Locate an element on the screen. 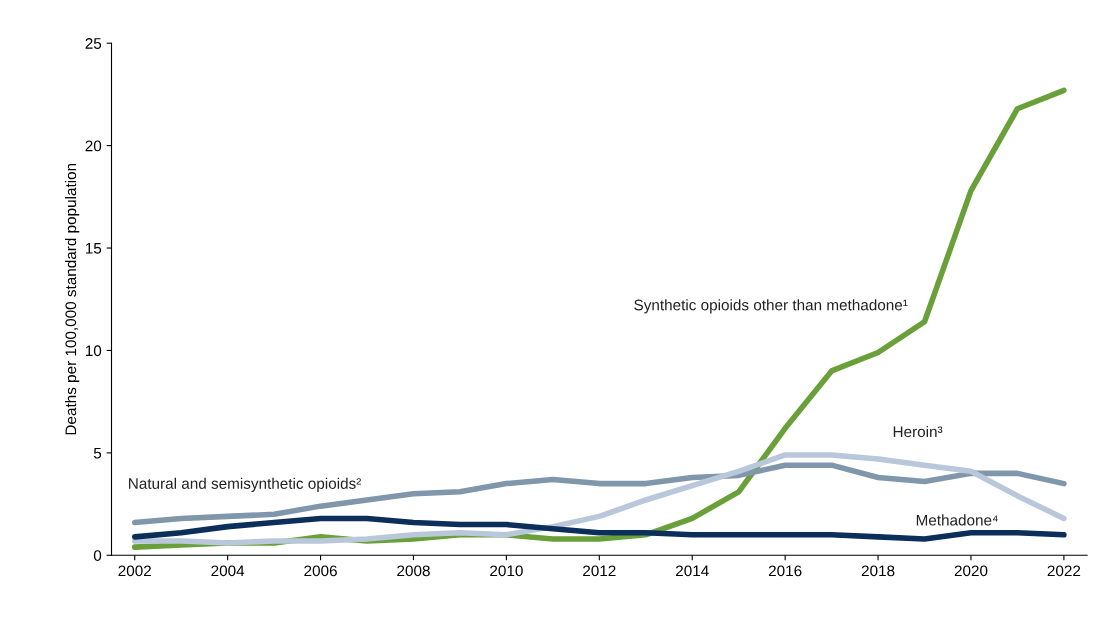  x-tick-label: 2006 is located at coordinates (320, 571).